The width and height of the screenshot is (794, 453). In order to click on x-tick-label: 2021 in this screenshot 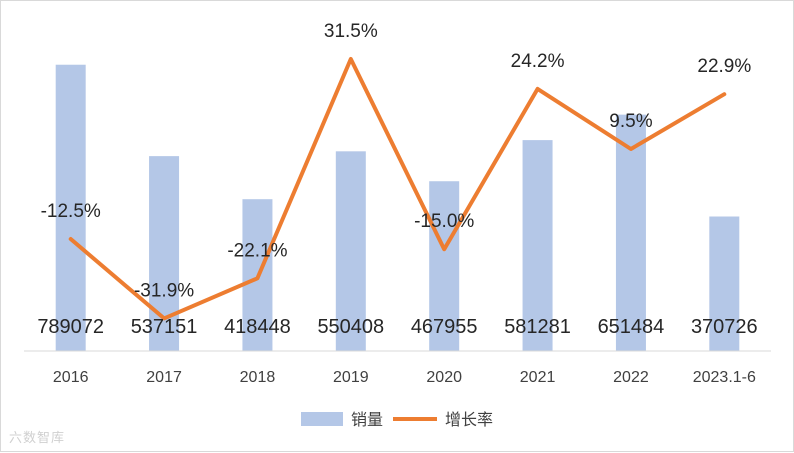, I will do `click(538, 377)`.